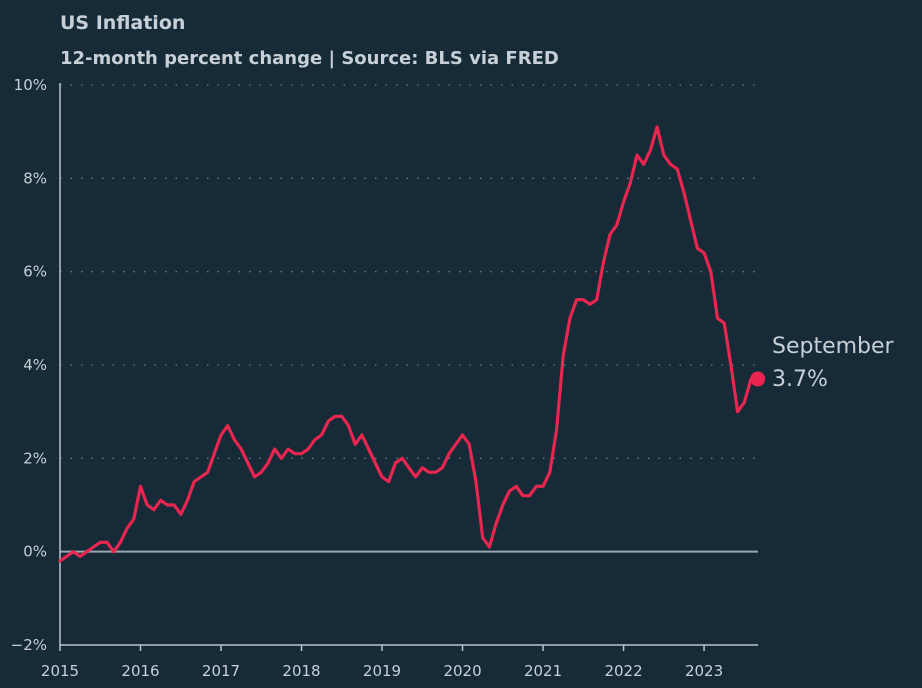 This screenshot has height=688, width=922. Describe the element at coordinates (35, 458) in the screenshot. I see `y-tick-label: 2%` at that location.